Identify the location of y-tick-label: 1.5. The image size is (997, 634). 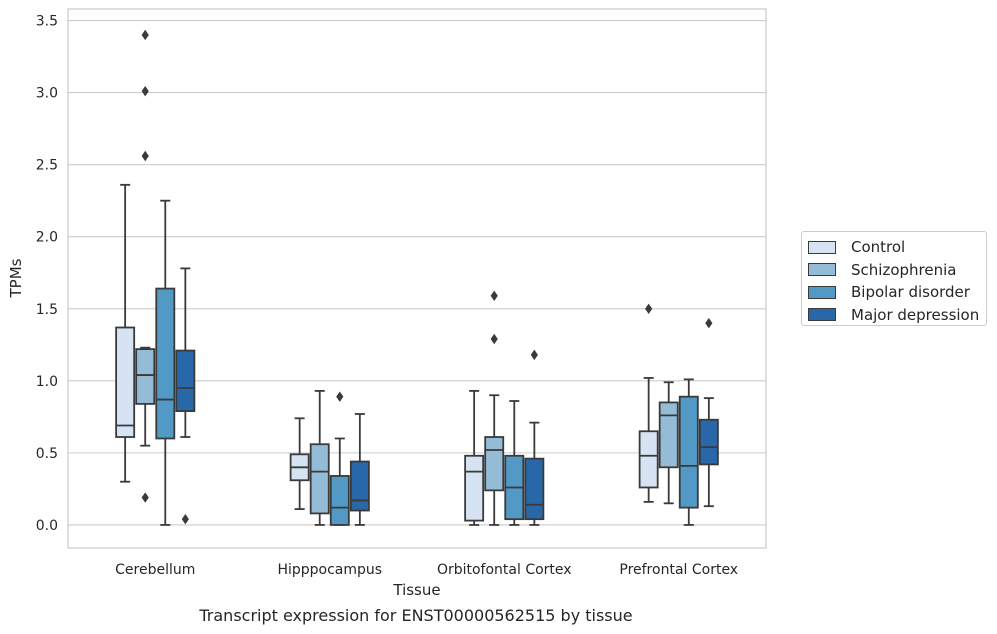
(47, 310).